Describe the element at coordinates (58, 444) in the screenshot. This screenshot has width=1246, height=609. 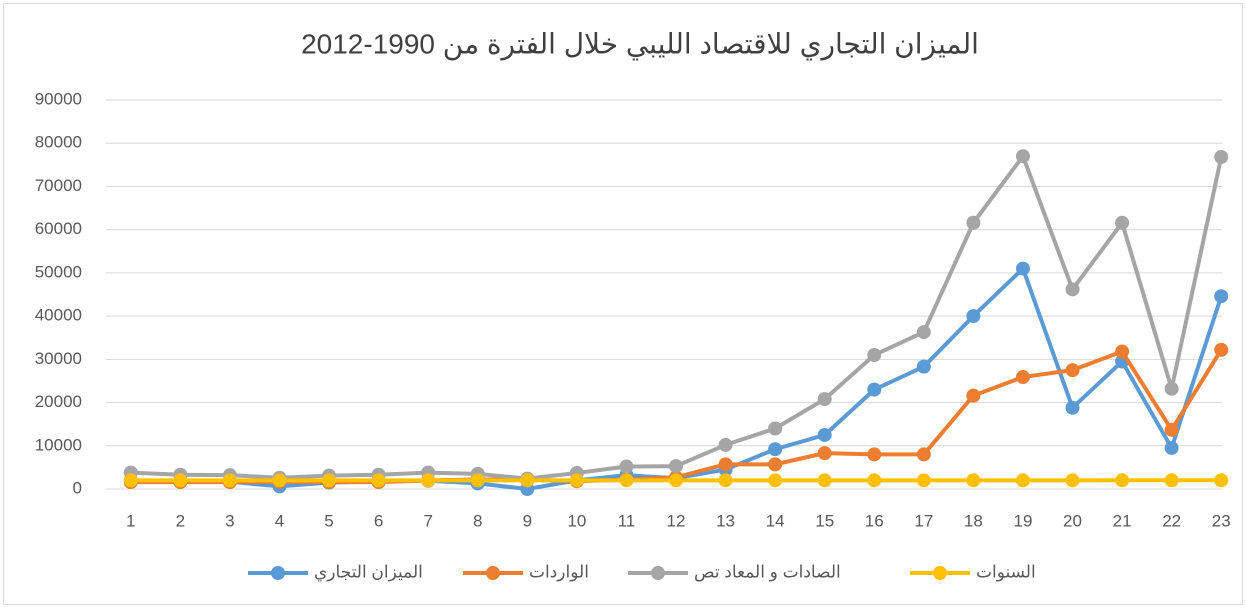
I see `y-tick-label: 10000` at that location.